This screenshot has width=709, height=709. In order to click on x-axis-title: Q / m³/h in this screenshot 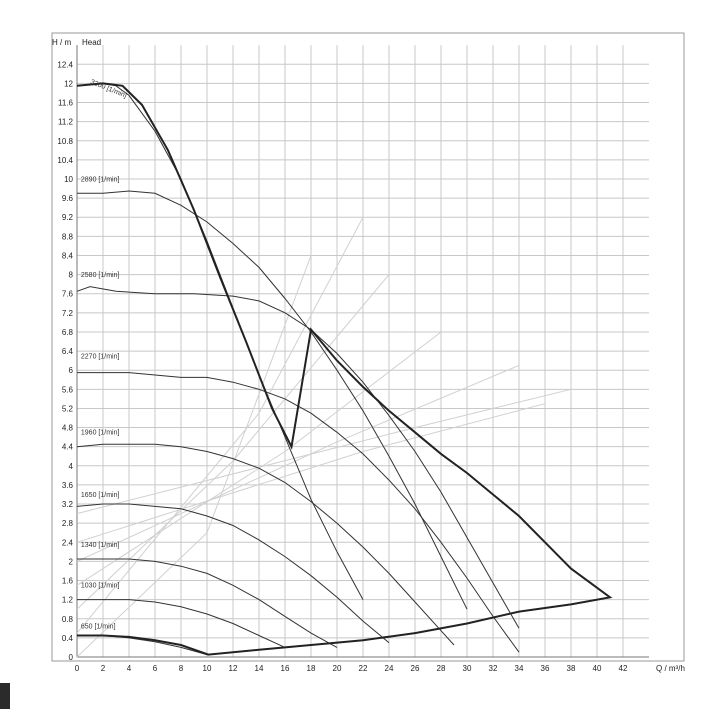, I will do `click(670, 668)`.